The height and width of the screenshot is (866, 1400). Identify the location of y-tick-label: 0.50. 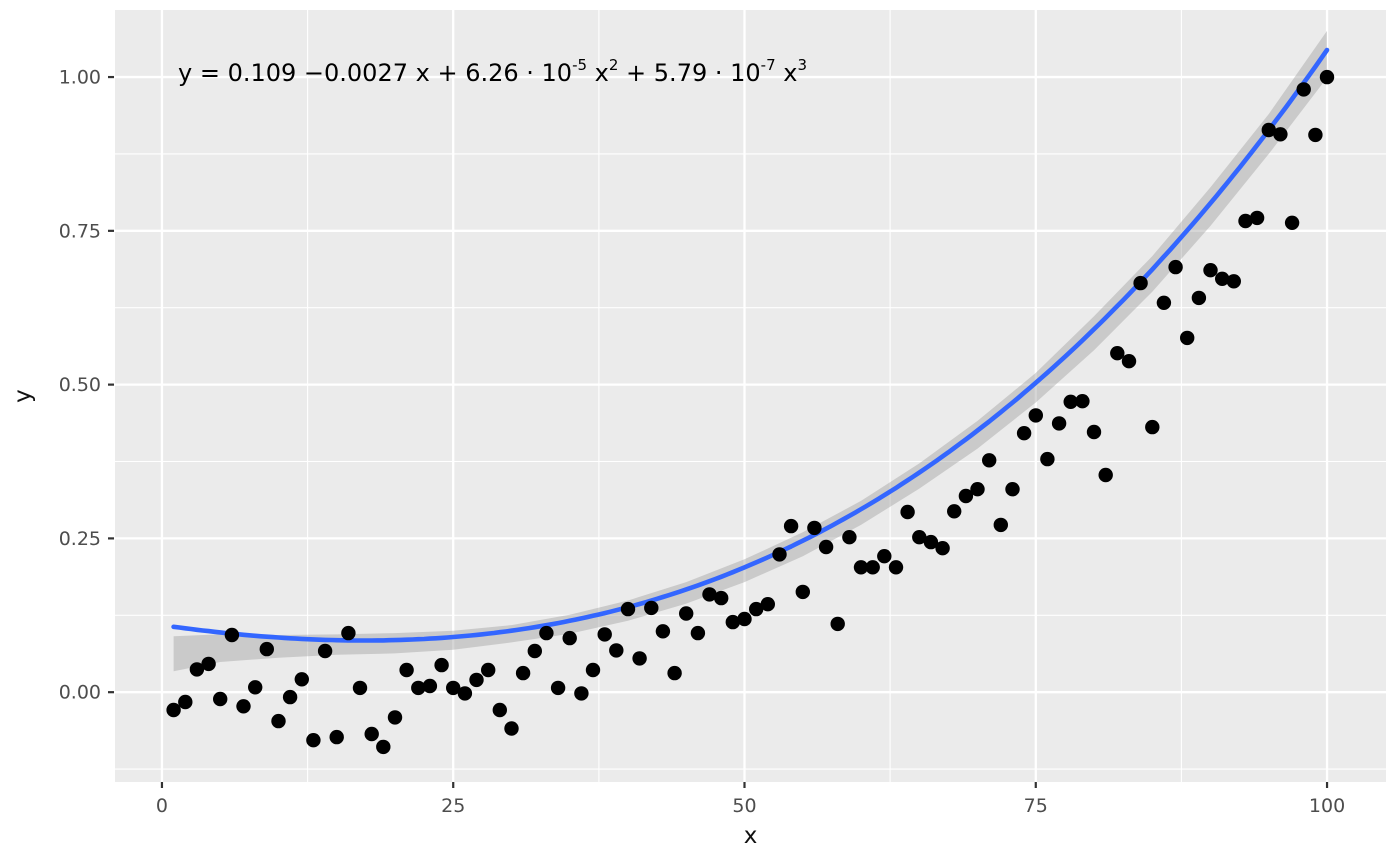
(80, 385).